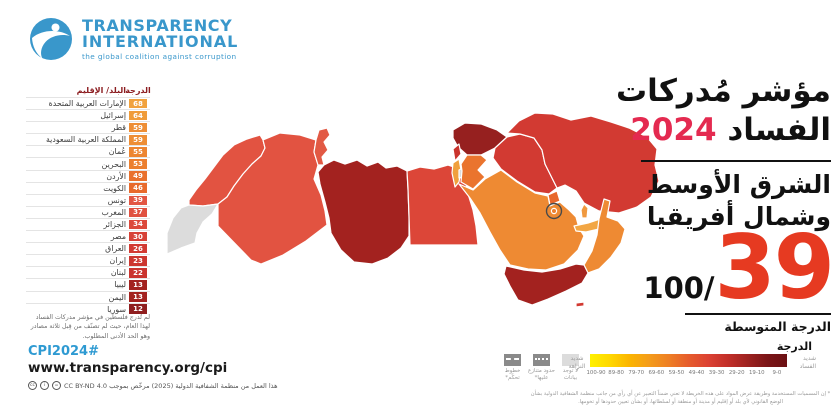 The image size is (835, 417). Describe the element at coordinates (673, 130) in the screenshot. I see `title-year: 2024` at that location.